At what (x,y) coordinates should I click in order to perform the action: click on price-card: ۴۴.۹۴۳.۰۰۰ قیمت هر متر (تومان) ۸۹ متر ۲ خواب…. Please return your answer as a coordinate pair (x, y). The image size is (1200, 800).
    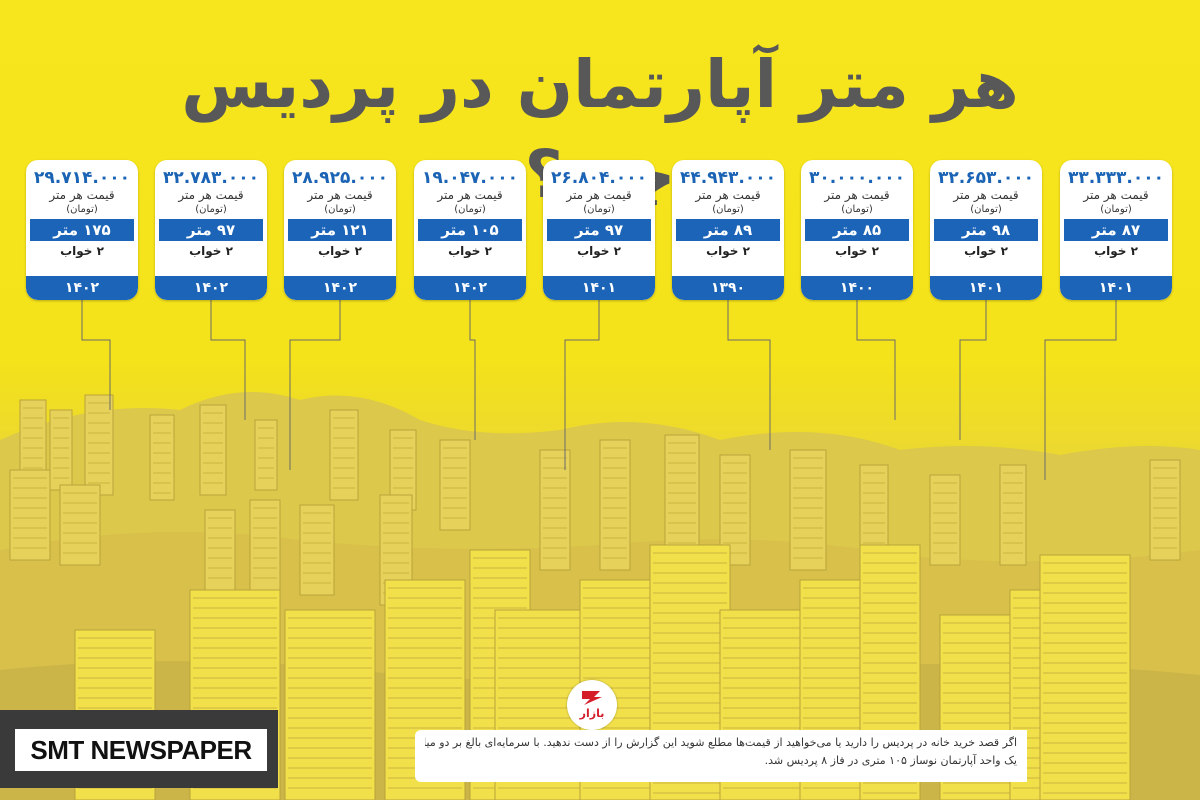
    Looking at the image, I should click on (728, 230).